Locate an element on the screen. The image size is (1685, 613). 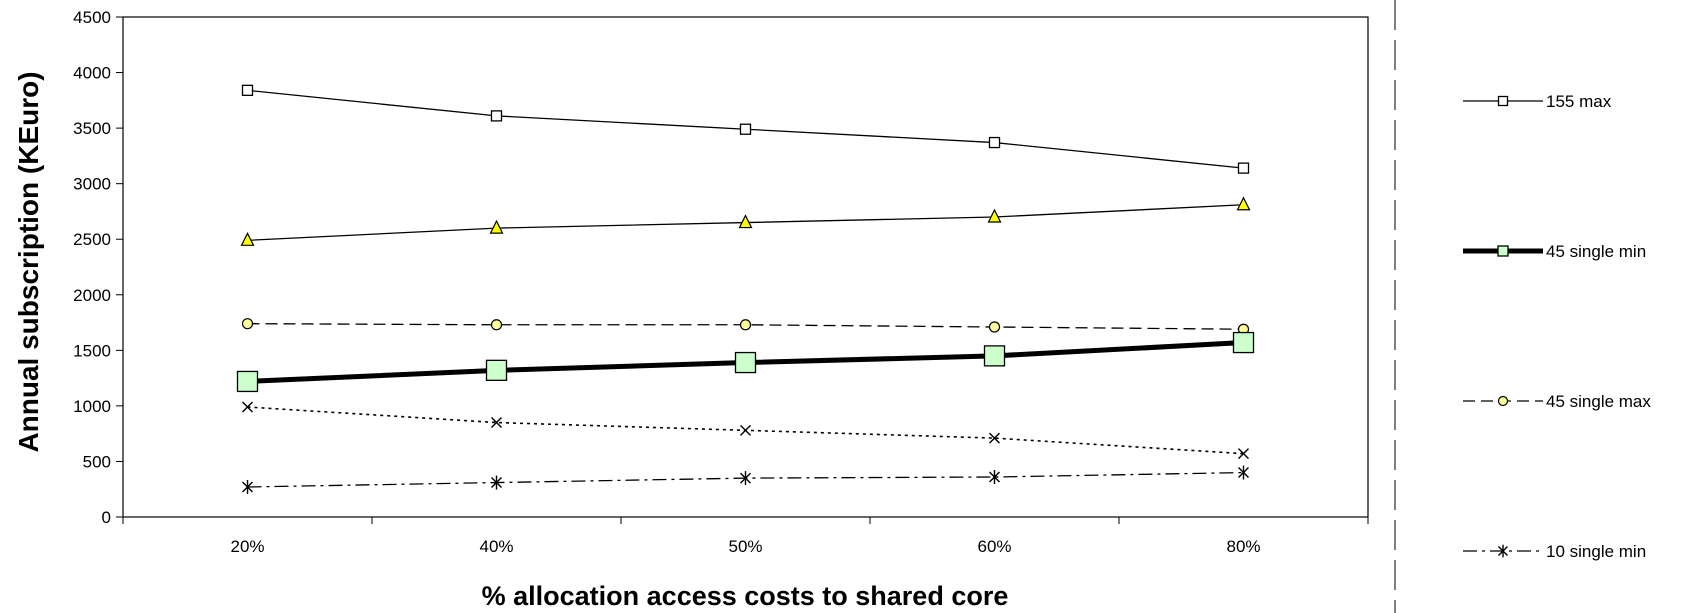
legend-label: 10 single min is located at coordinates (1596, 551).